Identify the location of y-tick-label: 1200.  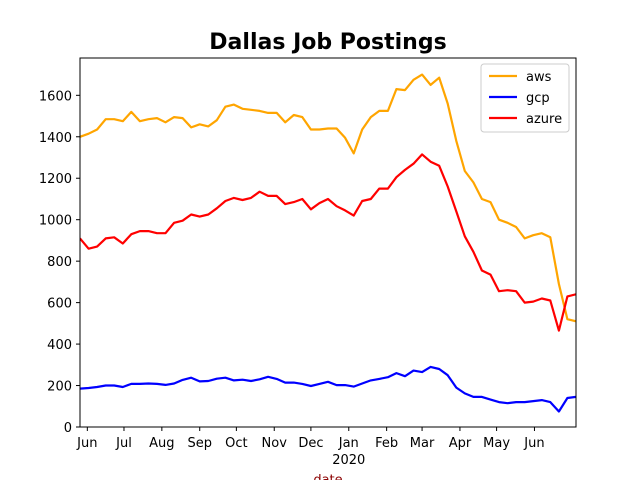
(55, 179).